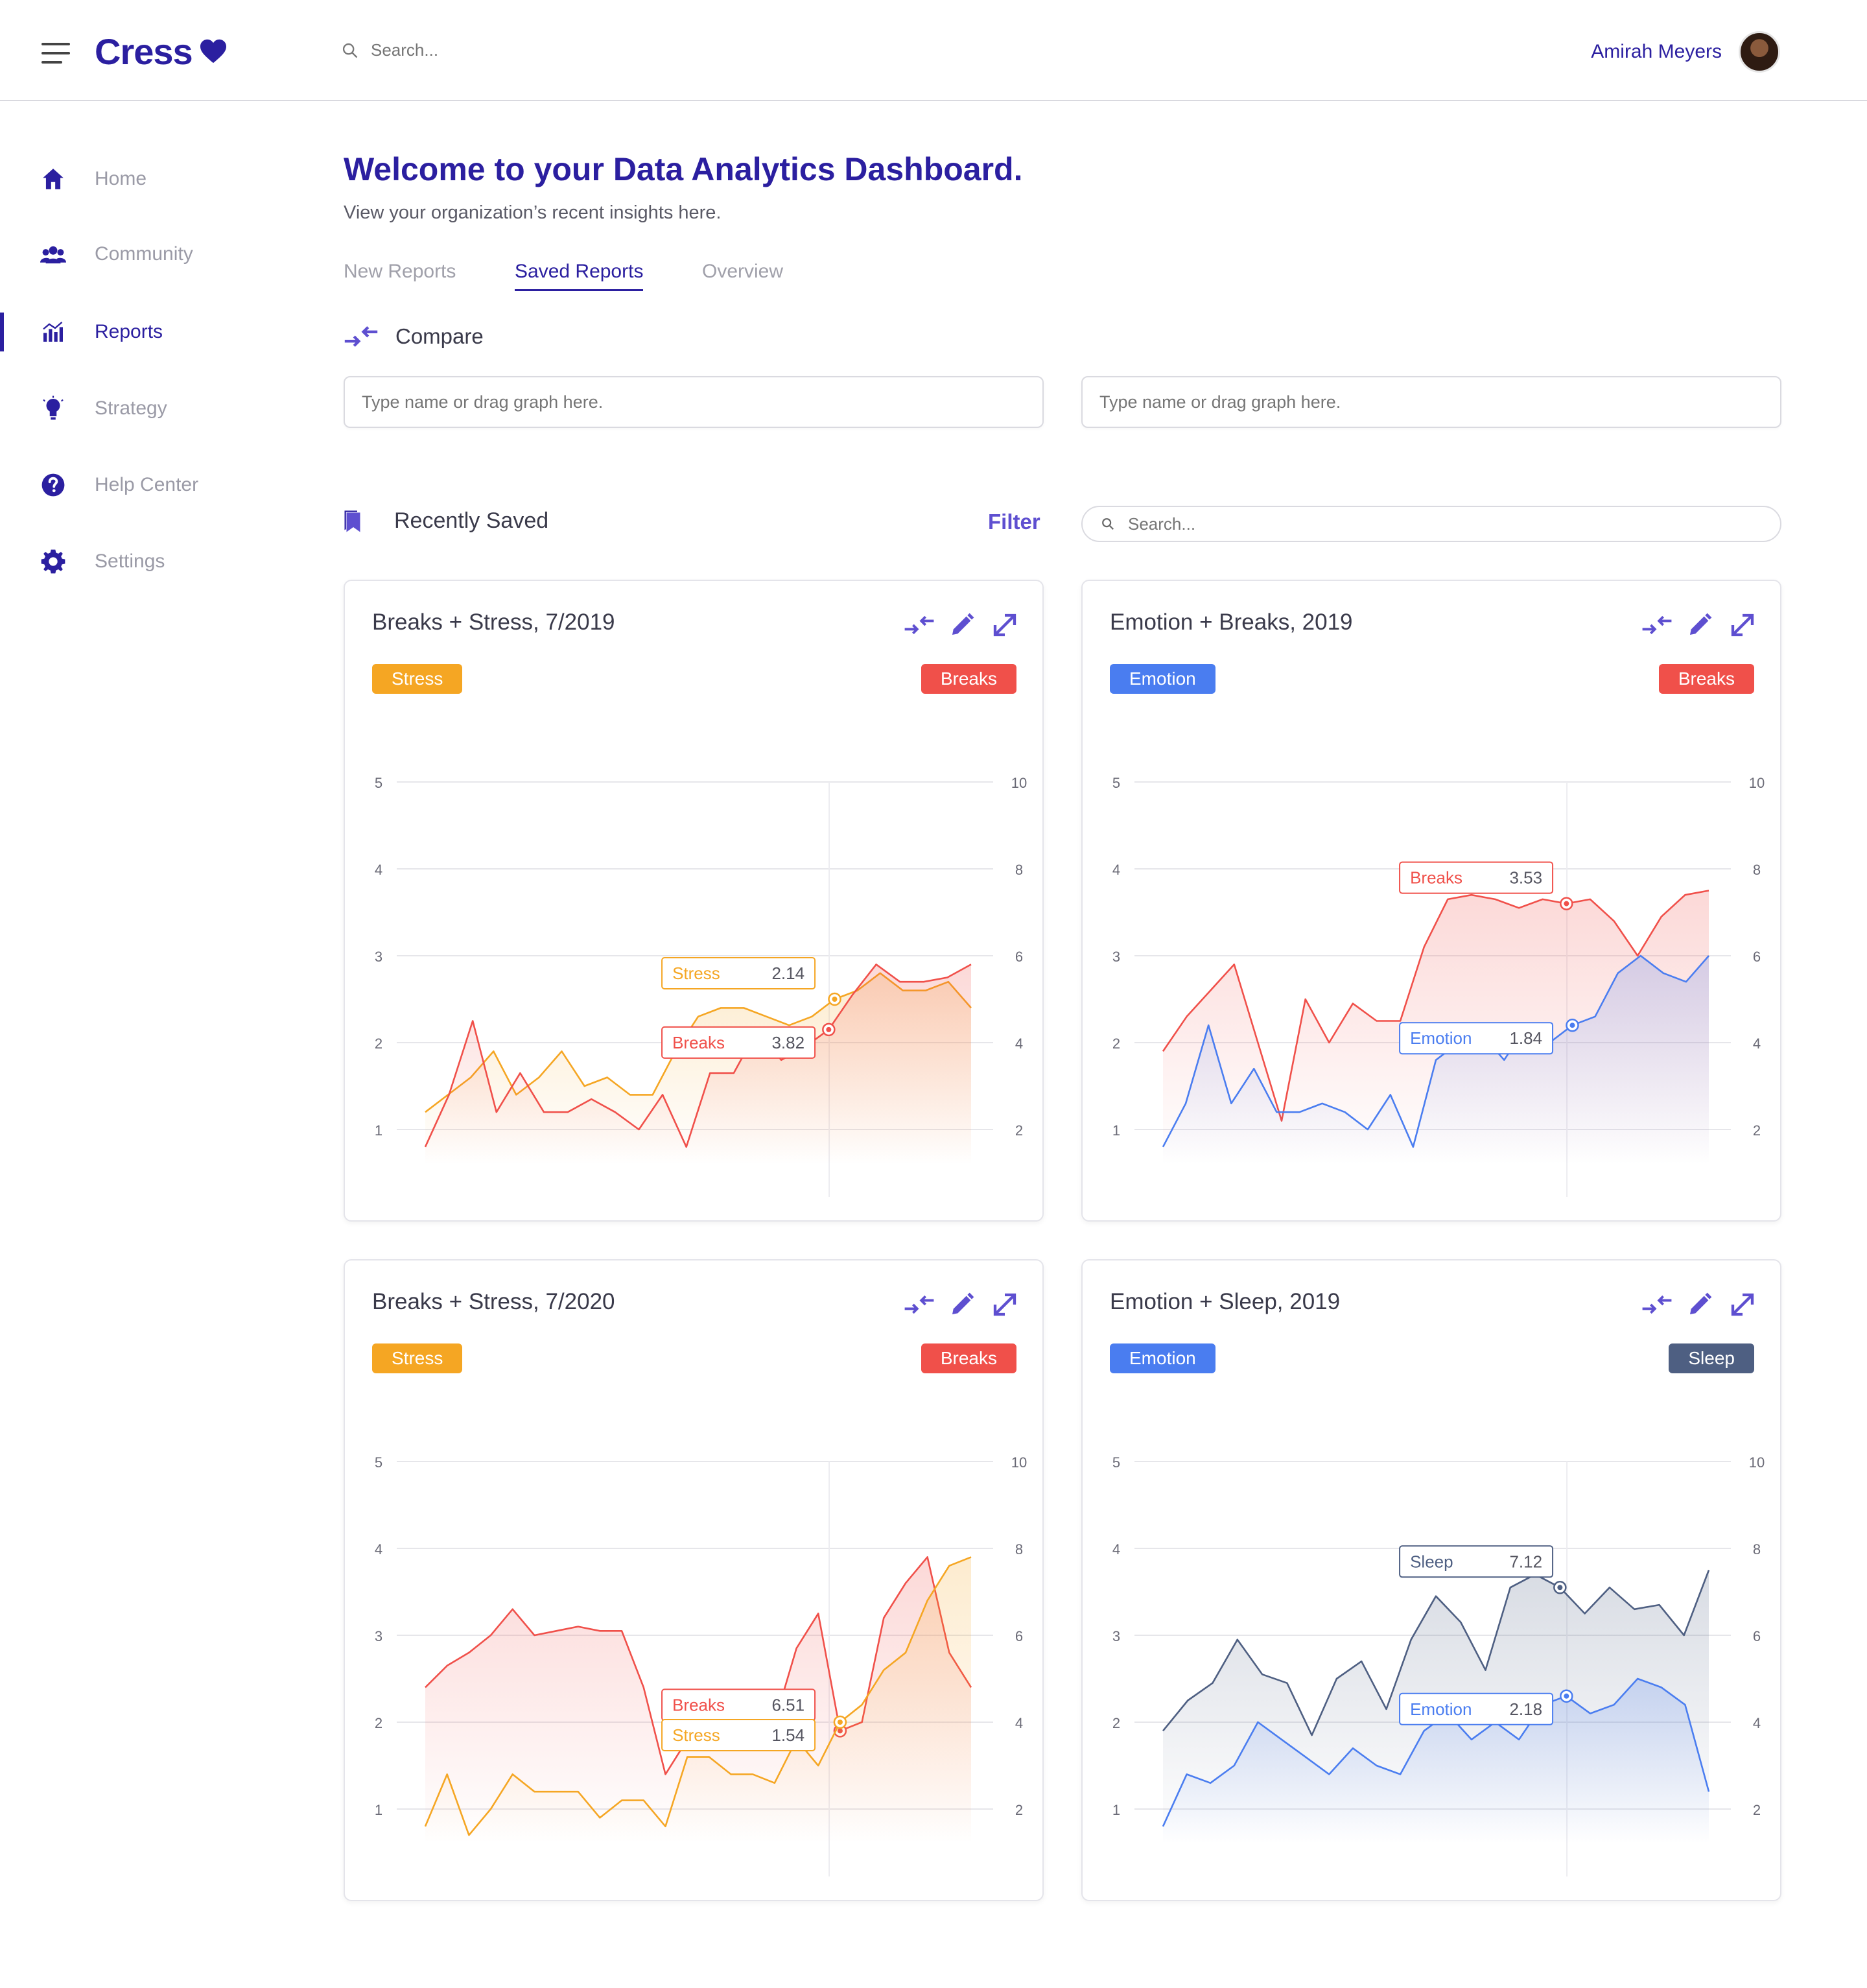  I want to click on filter-button: Filter, so click(1014, 522).